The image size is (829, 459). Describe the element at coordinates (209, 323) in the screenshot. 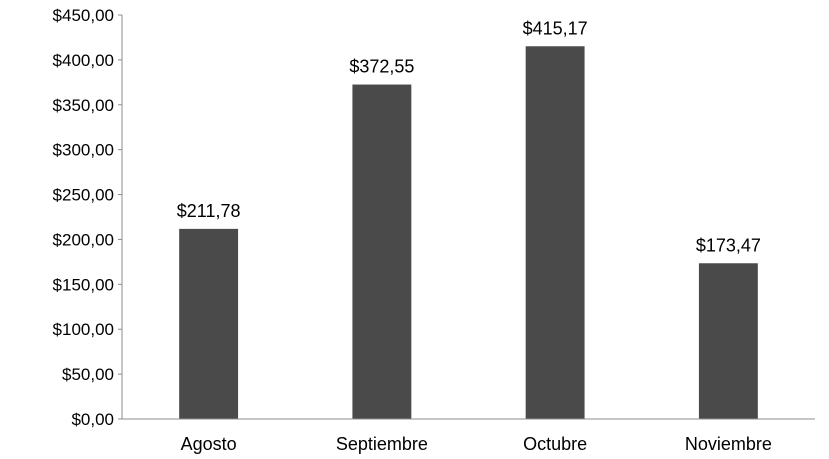

I see `bar-agosto` at that location.